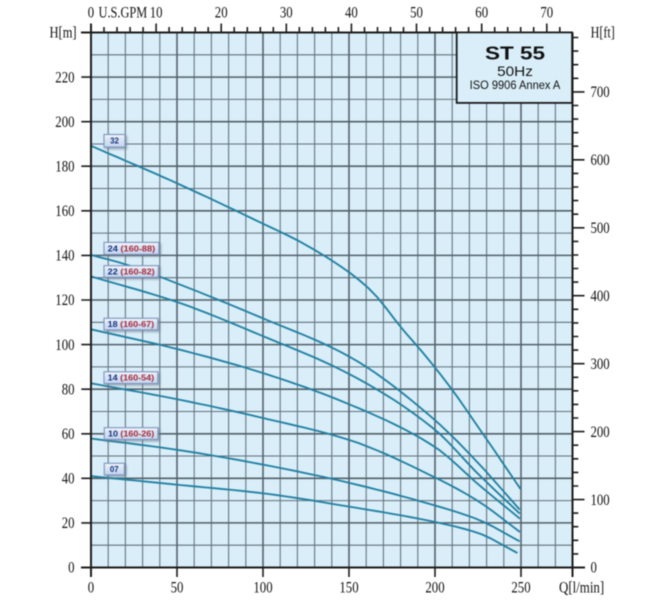 This screenshot has width=664, height=605. What do you see at coordinates (131, 271) in the screenshot?
I see `svg-text: 22 (160-82)` at bounding box center [131, 271].